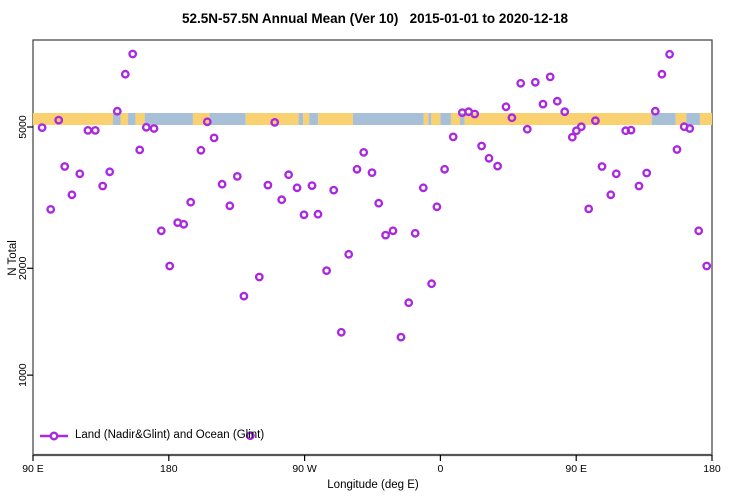 This screenshot has width=750, height=500. What do you see at coordinates (440, 469) in the screenshot?
I see `x-tick-label: 0` at bounding box center [440, 469].